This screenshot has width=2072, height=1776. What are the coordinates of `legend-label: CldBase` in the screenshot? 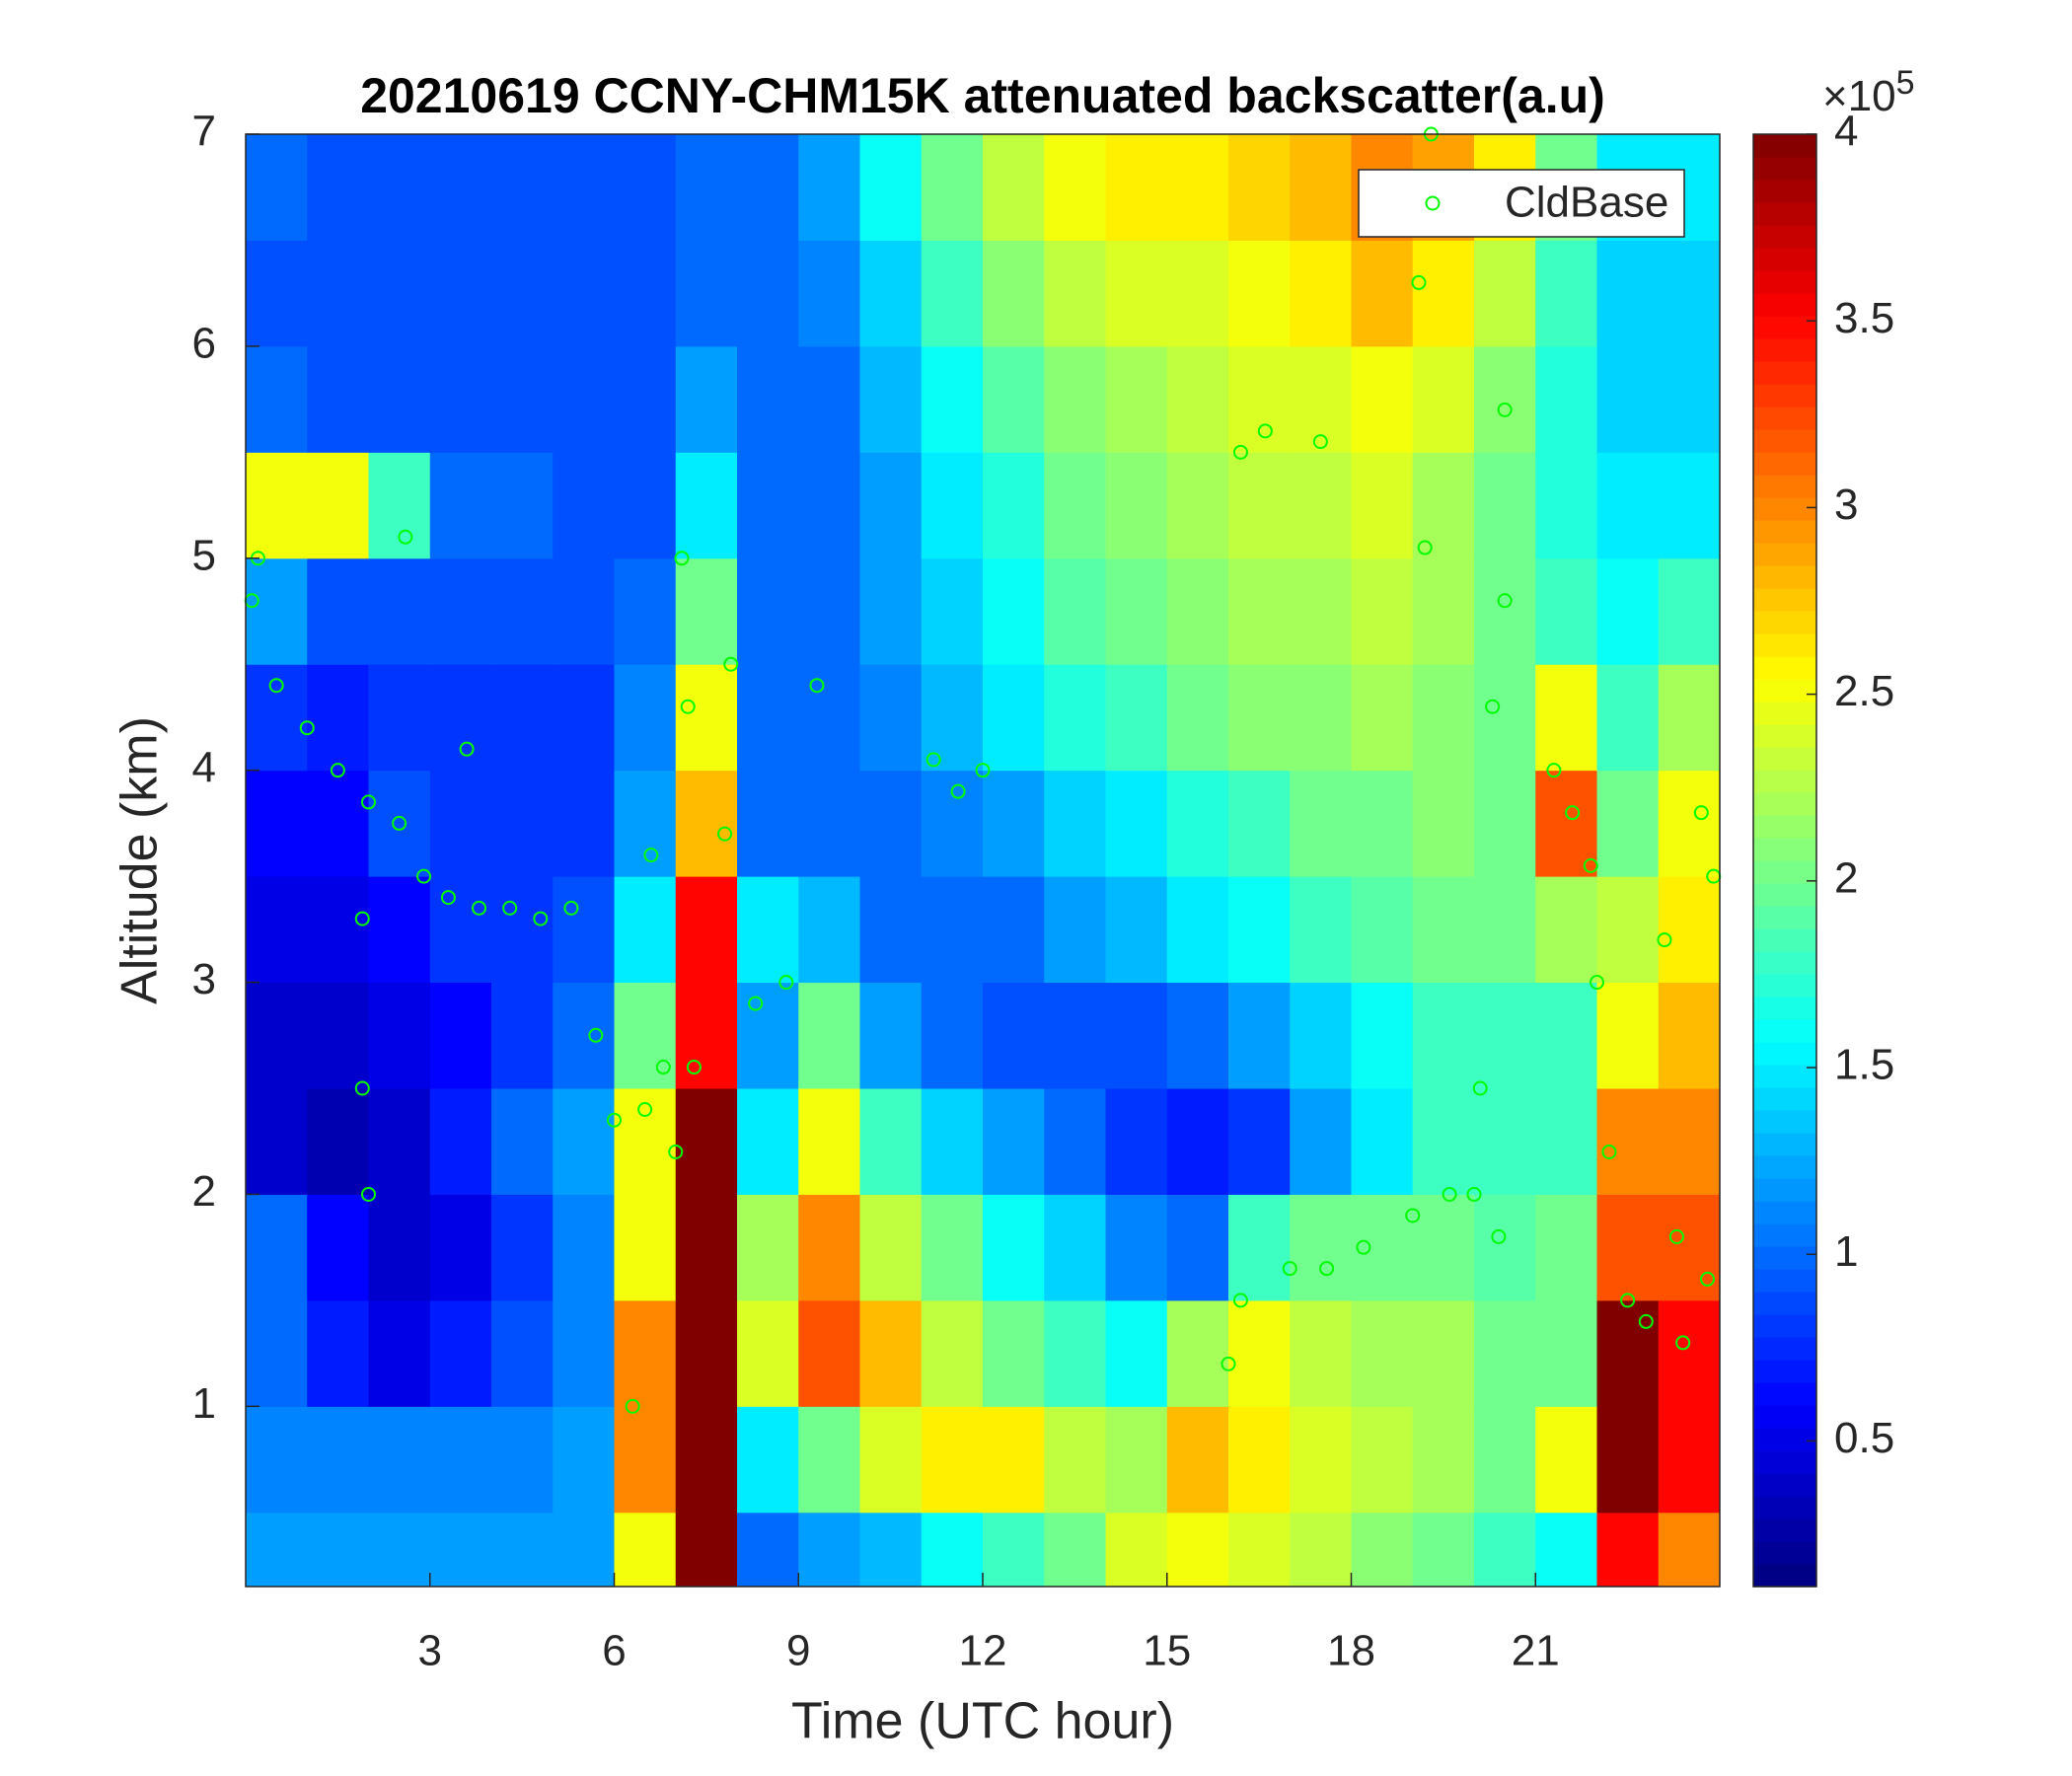 It's located at (1587, 203).